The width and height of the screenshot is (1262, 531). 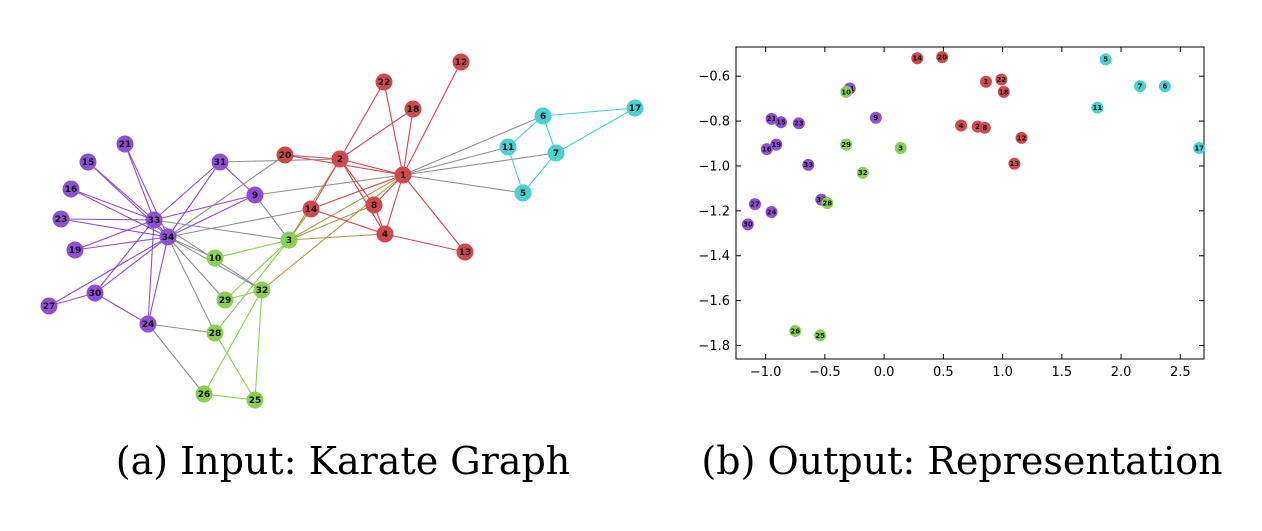 I want to click on scatter-point-28: 28, so click(x=827, y=203).